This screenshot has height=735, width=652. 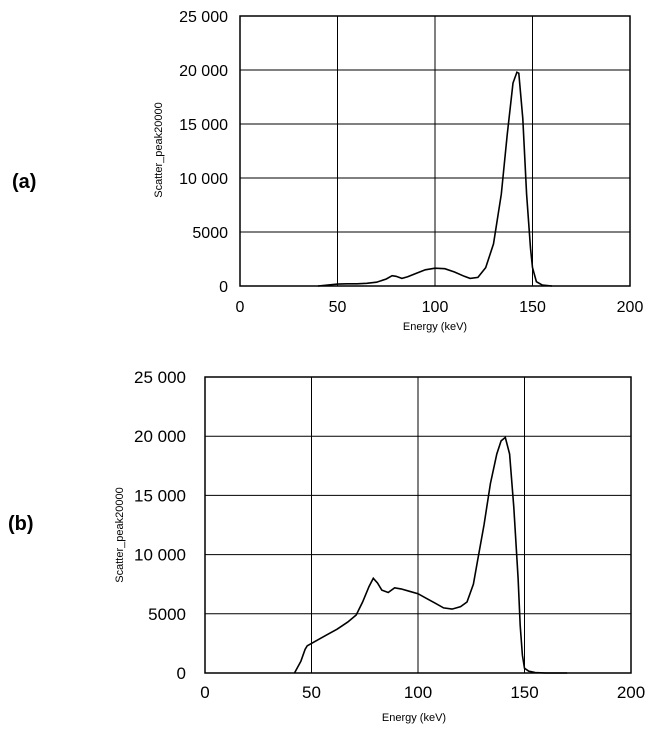 I want to click on x-tick-labels-b: 0 50 100 150 200, so click(x=422, y=692).